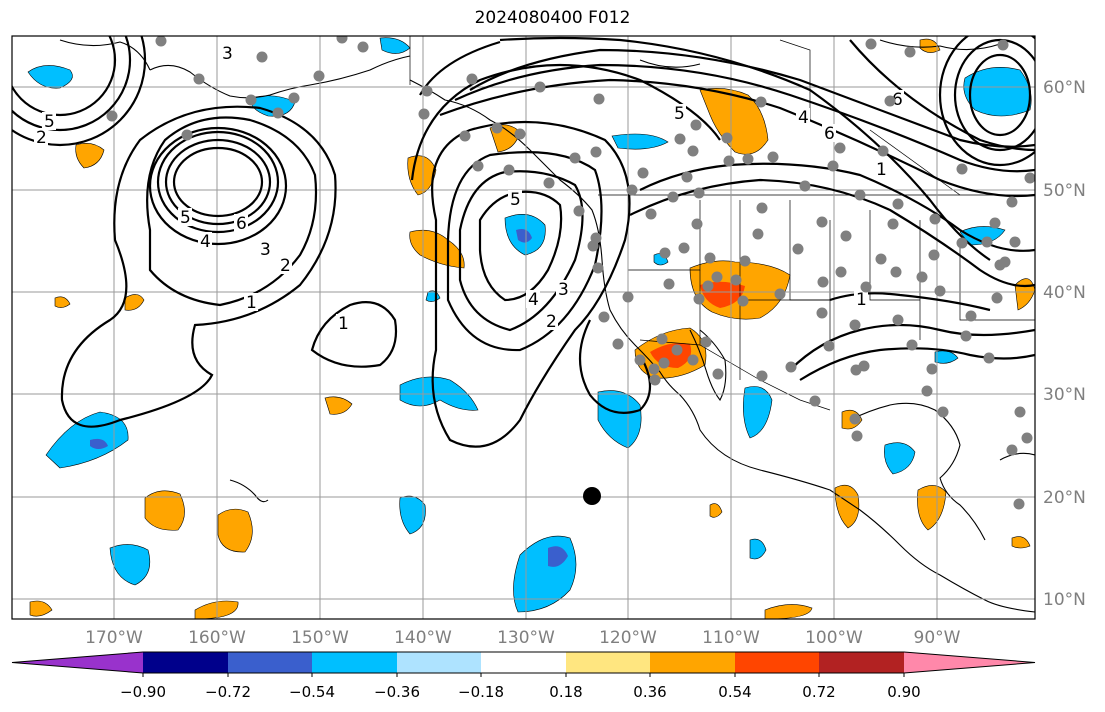 Image resolution: width=1105 pixels, height=712 pixels. Describe the element at coordinates (649, 692) in the screenshot. I see `colorbar-tick-label: 0.36` at that location.